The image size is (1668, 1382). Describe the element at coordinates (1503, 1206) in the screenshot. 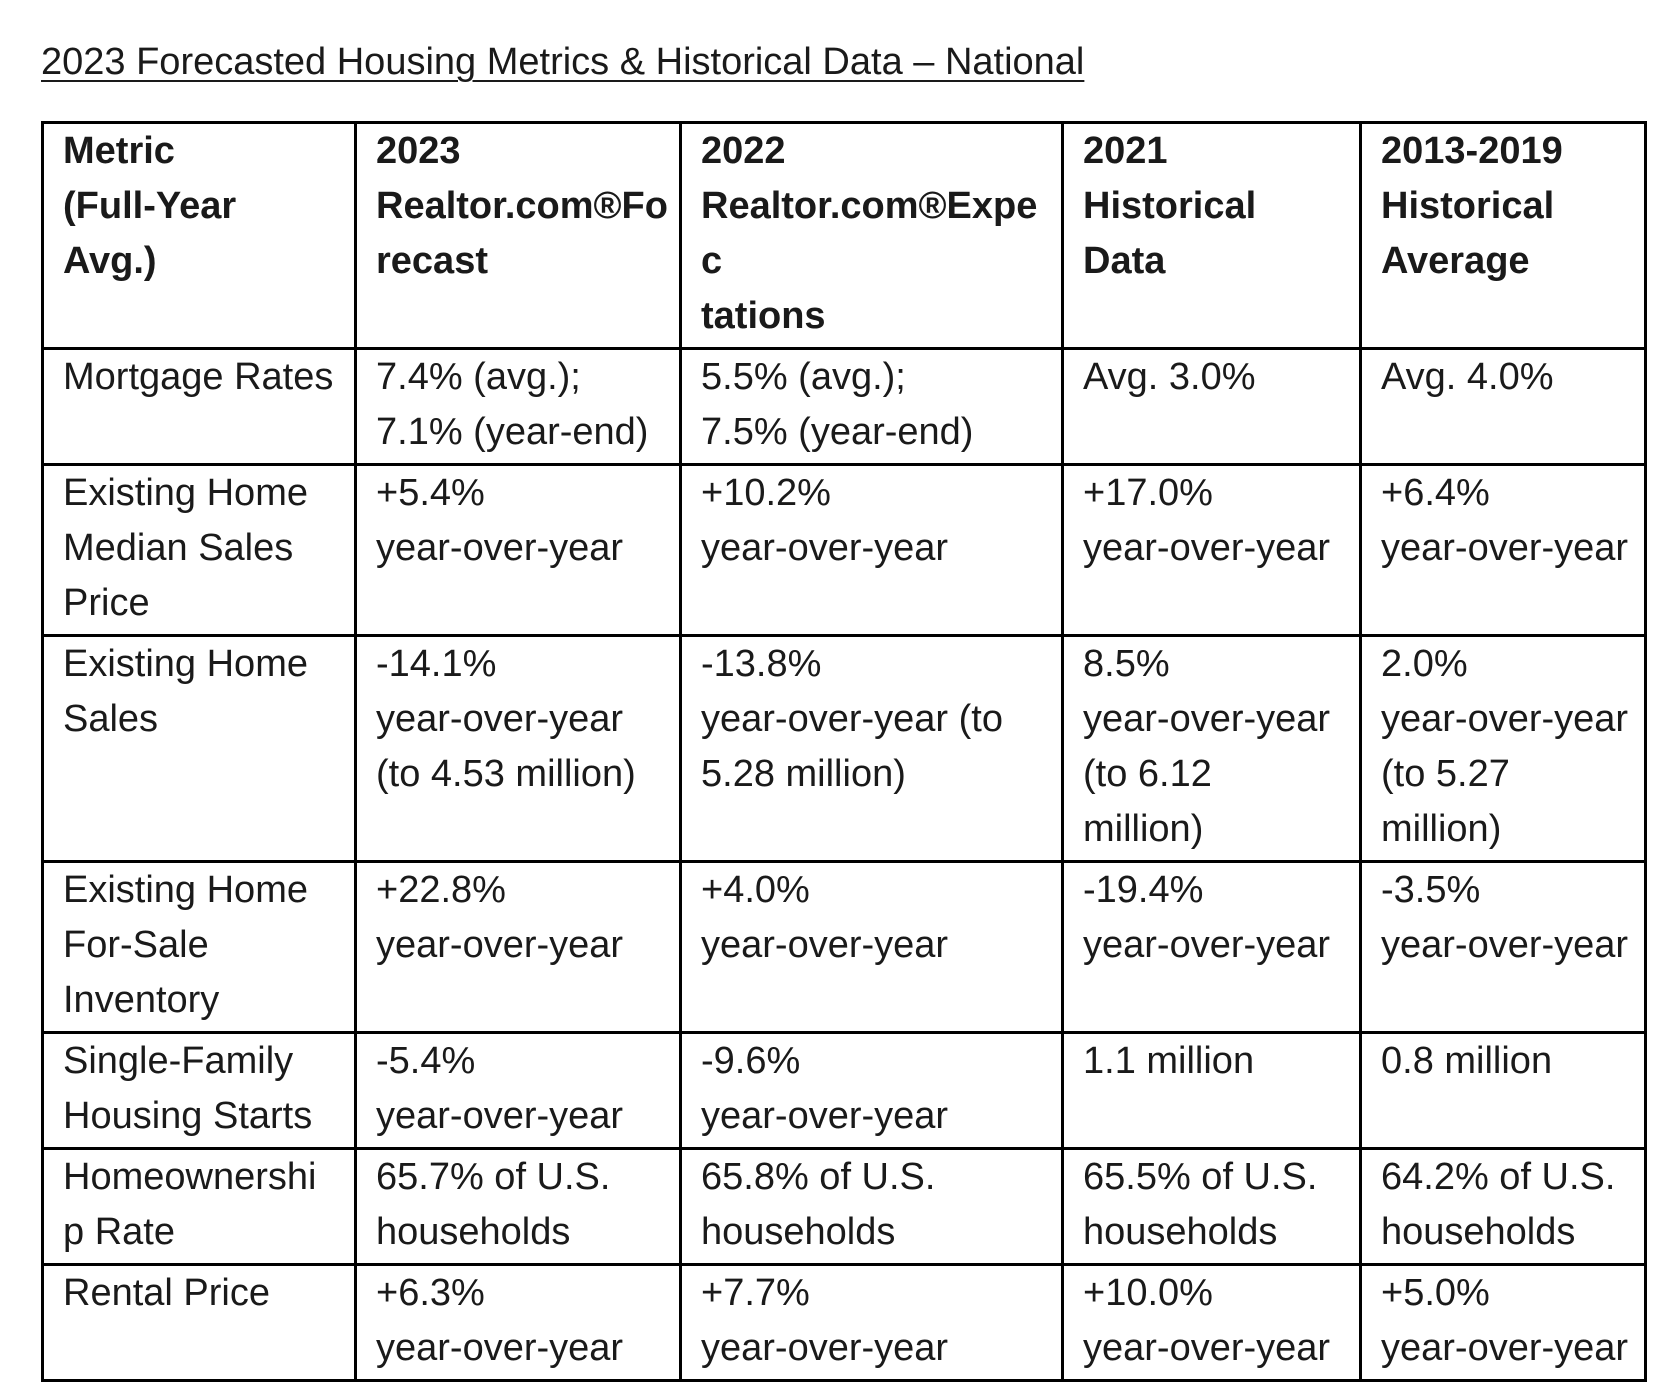

I see `average-2013-2019-cell: 64.2% of U.S. households` at that location.